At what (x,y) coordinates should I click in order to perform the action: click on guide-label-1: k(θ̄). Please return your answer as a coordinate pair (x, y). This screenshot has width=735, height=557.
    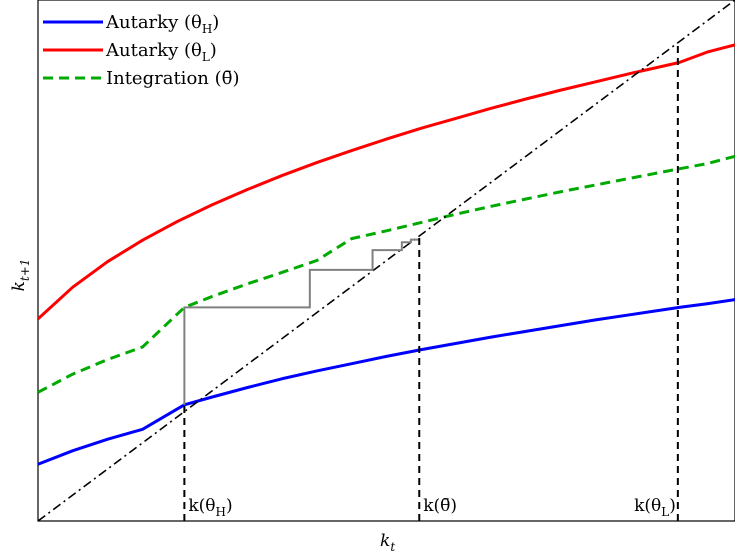
    Looking at the image, I should click on (440, 506).